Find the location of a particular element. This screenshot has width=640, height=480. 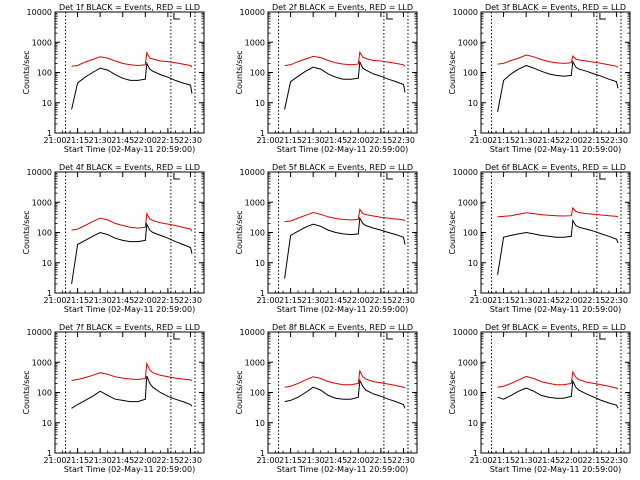

plot-title: Det 3f BLACK = Events, RED = LLD is located at coordinates (555, 7).